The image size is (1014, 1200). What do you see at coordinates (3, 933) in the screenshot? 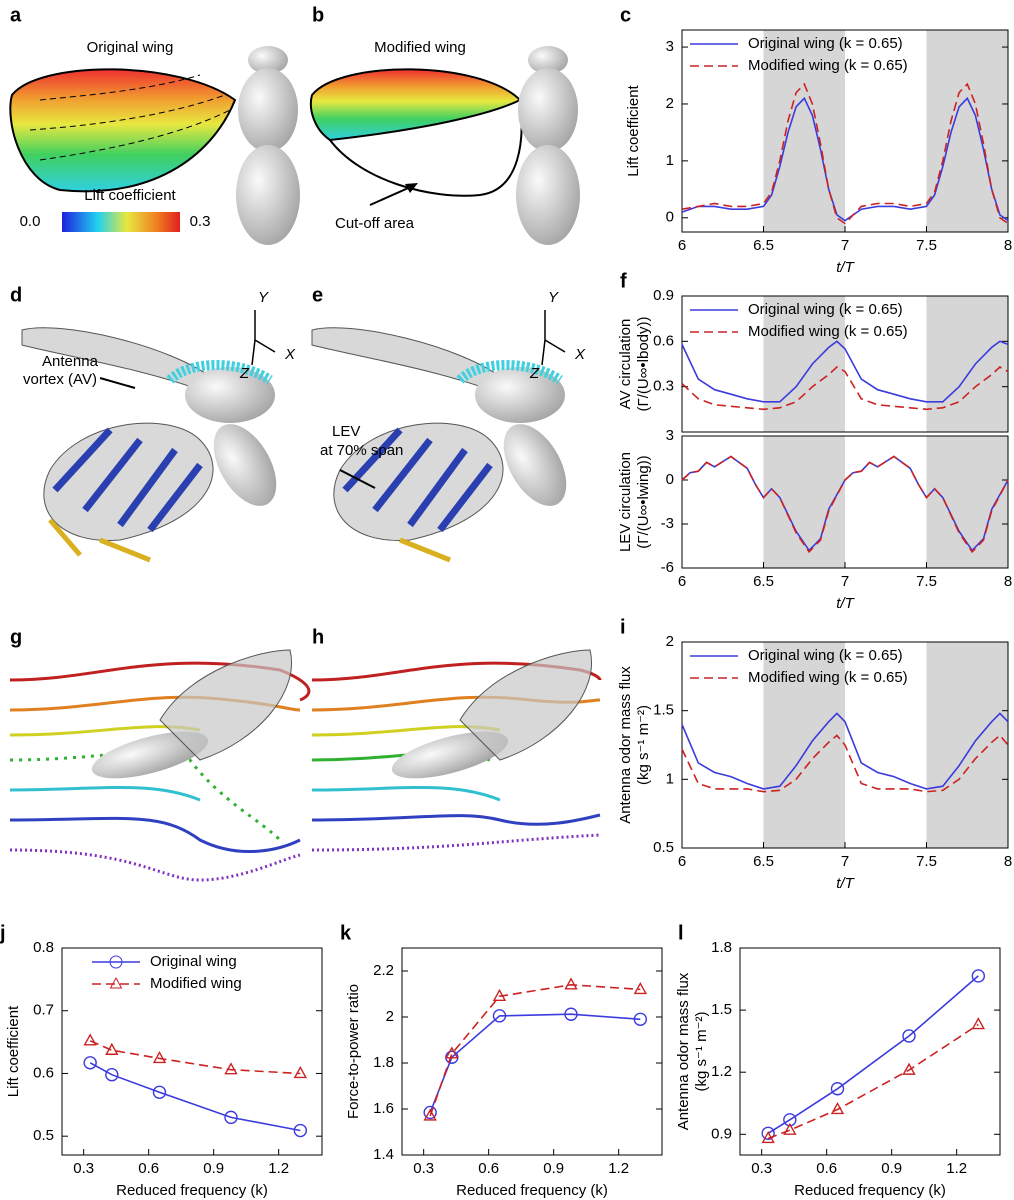
I see `panel-label: j` at bounding box center [3, 933].